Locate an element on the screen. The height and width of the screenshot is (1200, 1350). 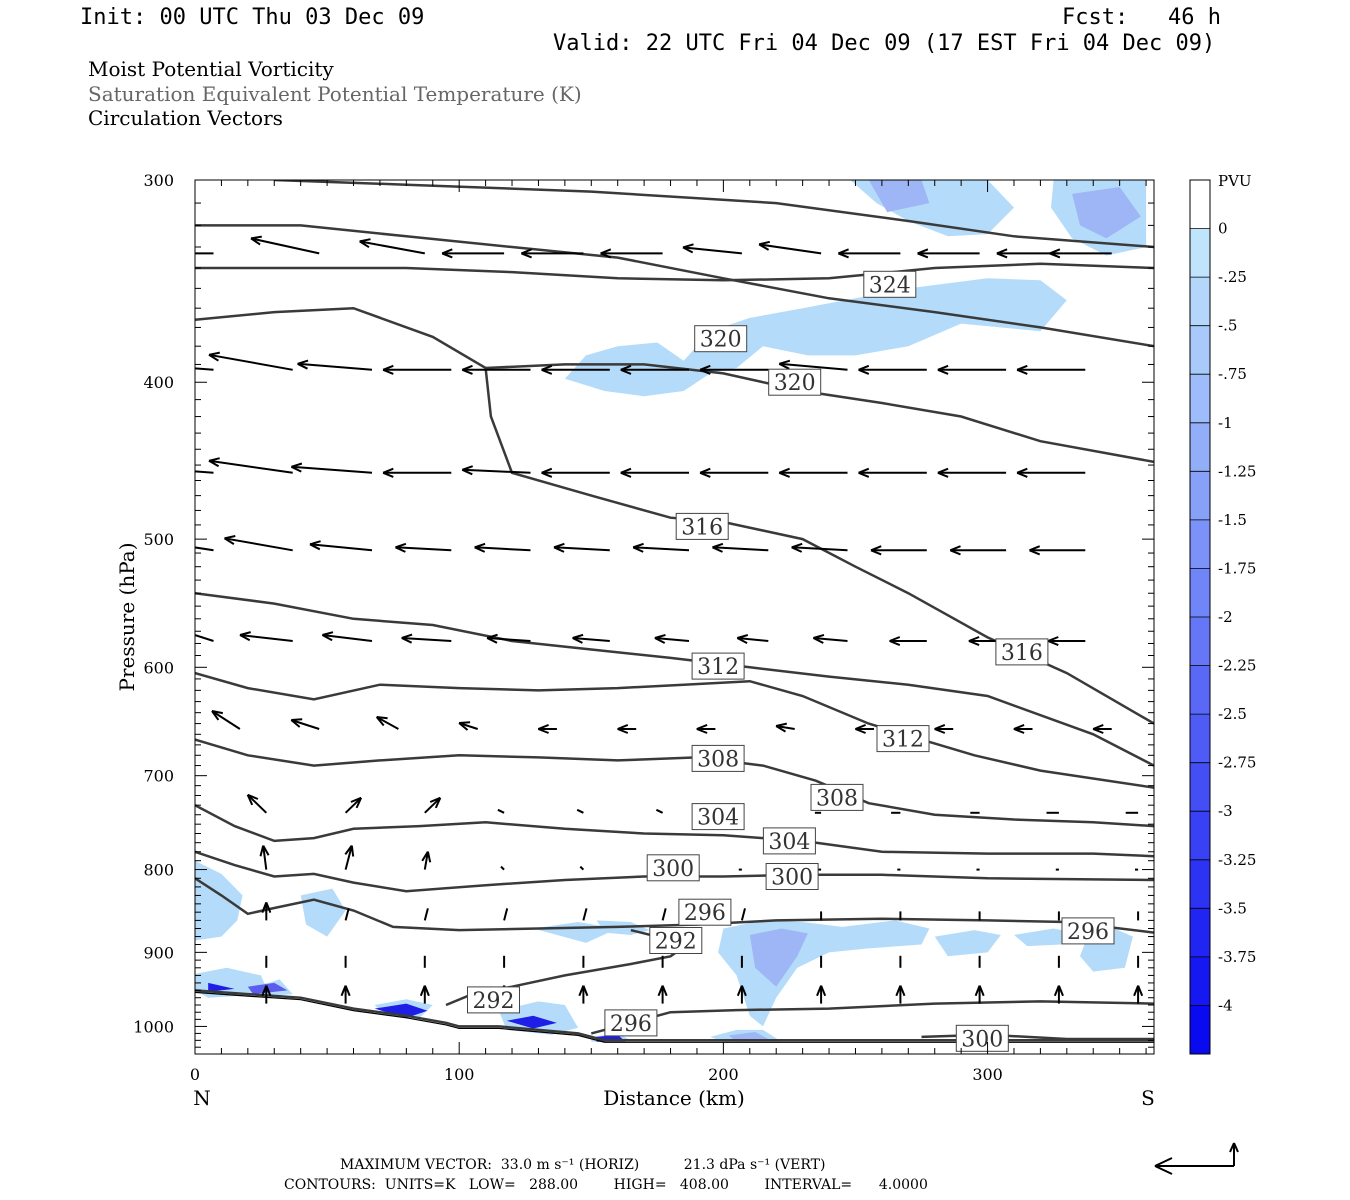
colorbar-label: -4 is located at coordinates (1225, 1005).